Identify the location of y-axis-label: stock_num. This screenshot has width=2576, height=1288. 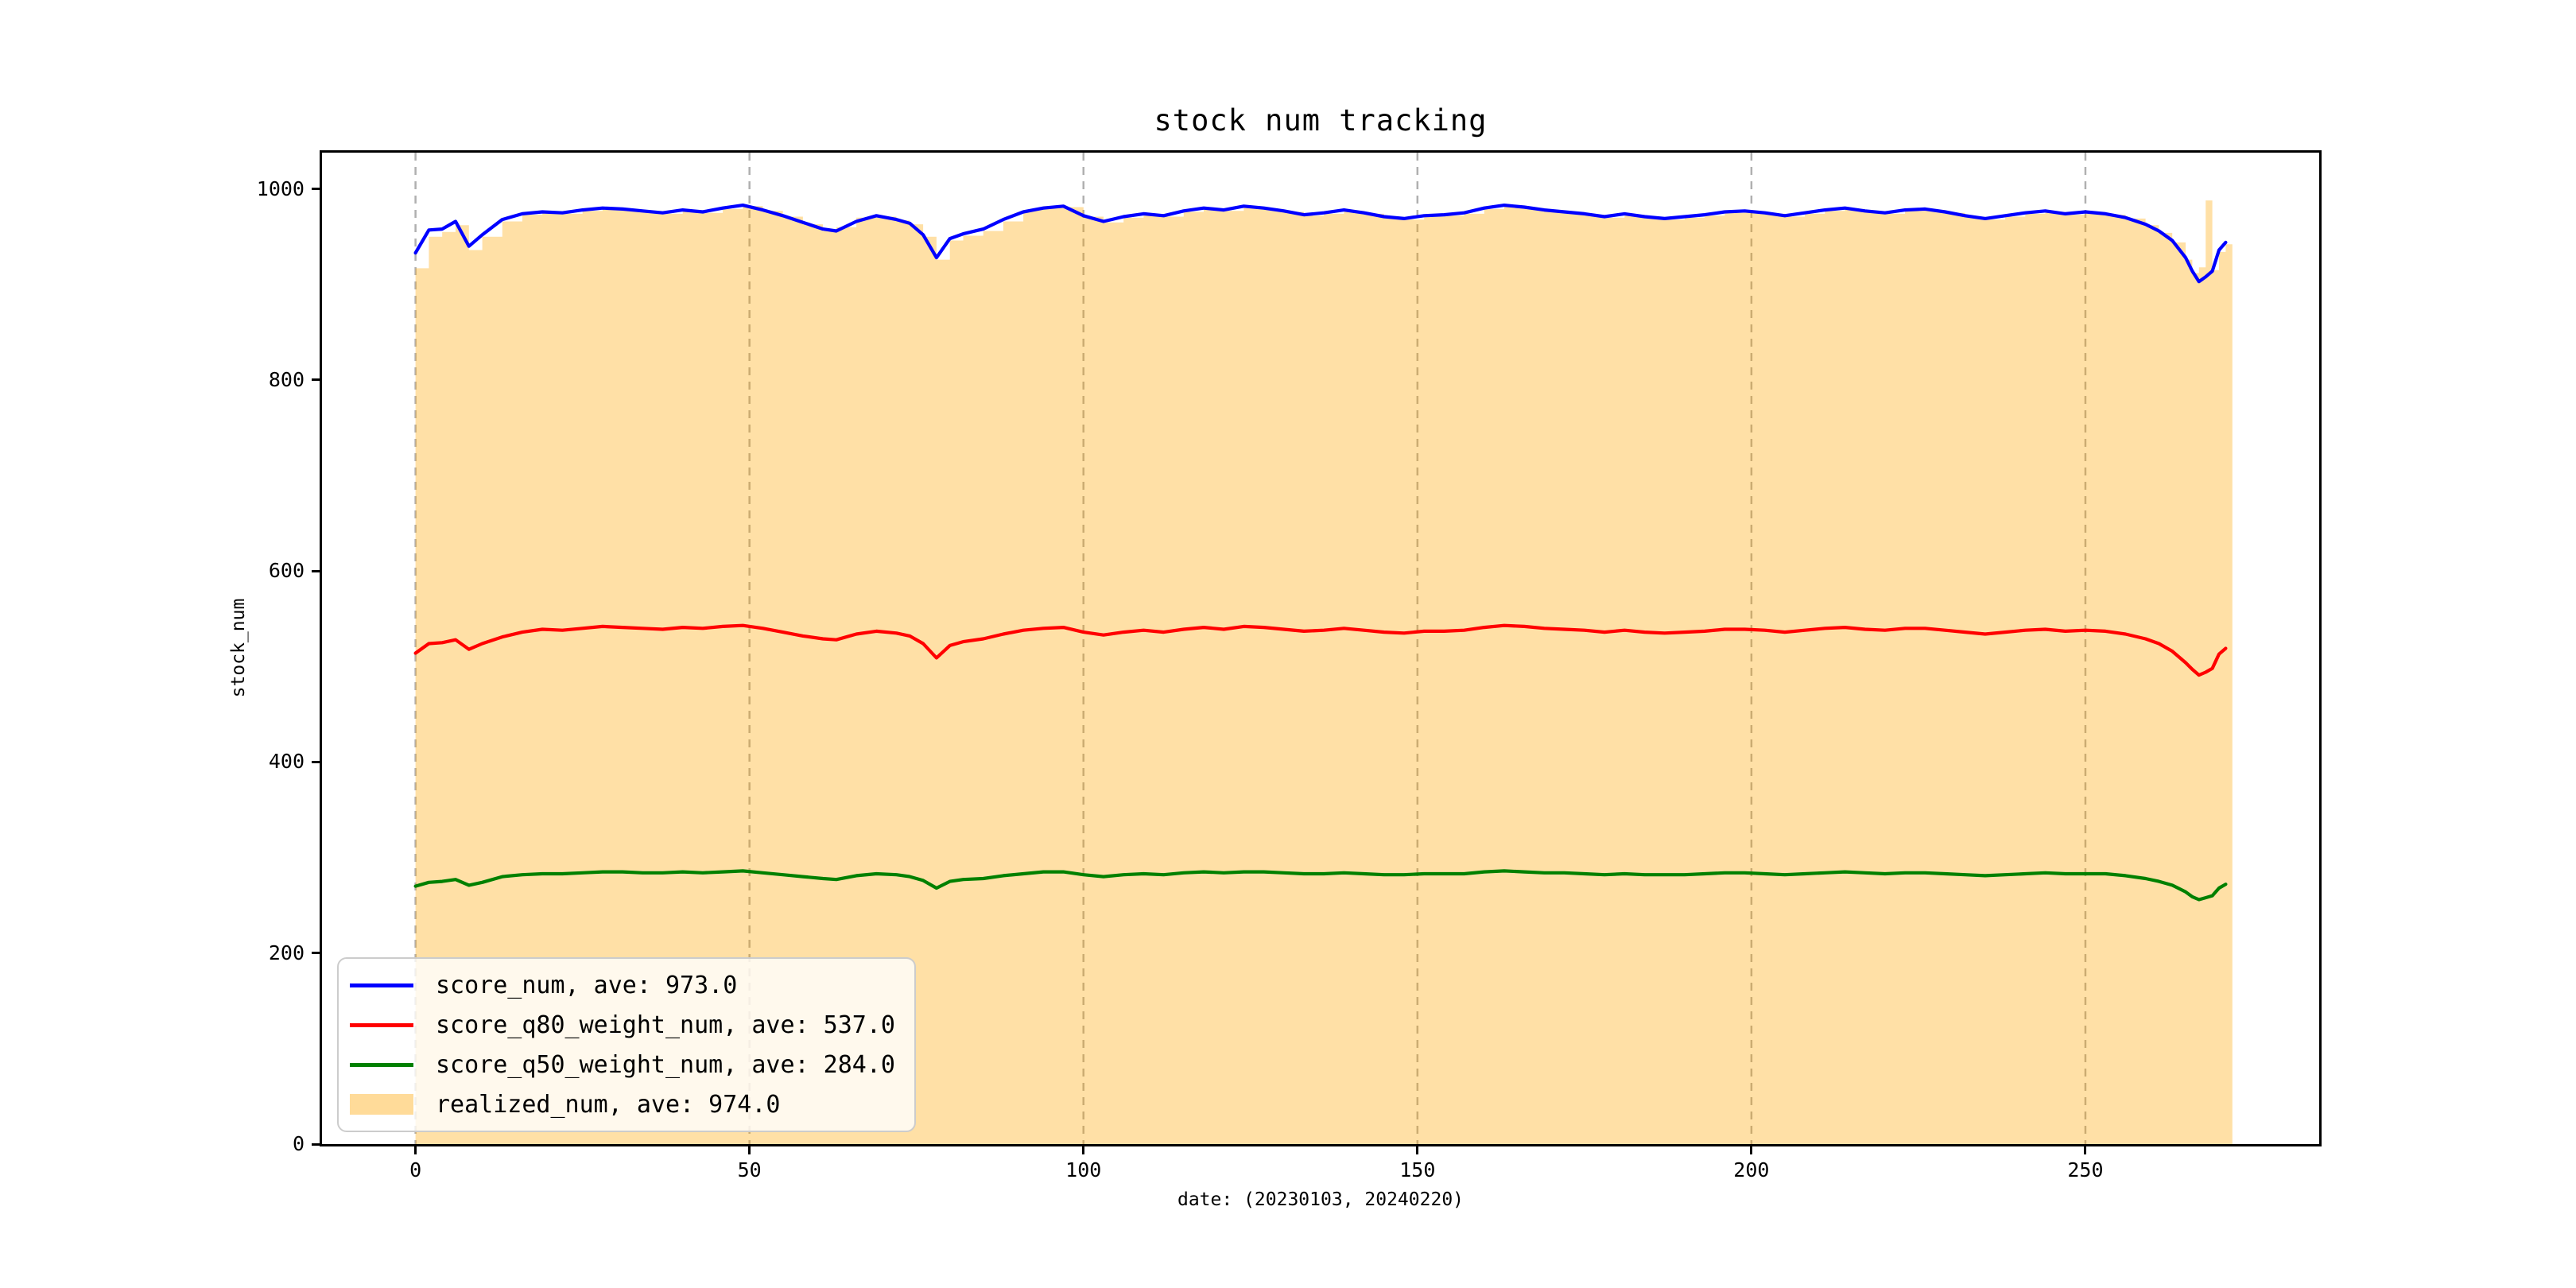
(239, 648).